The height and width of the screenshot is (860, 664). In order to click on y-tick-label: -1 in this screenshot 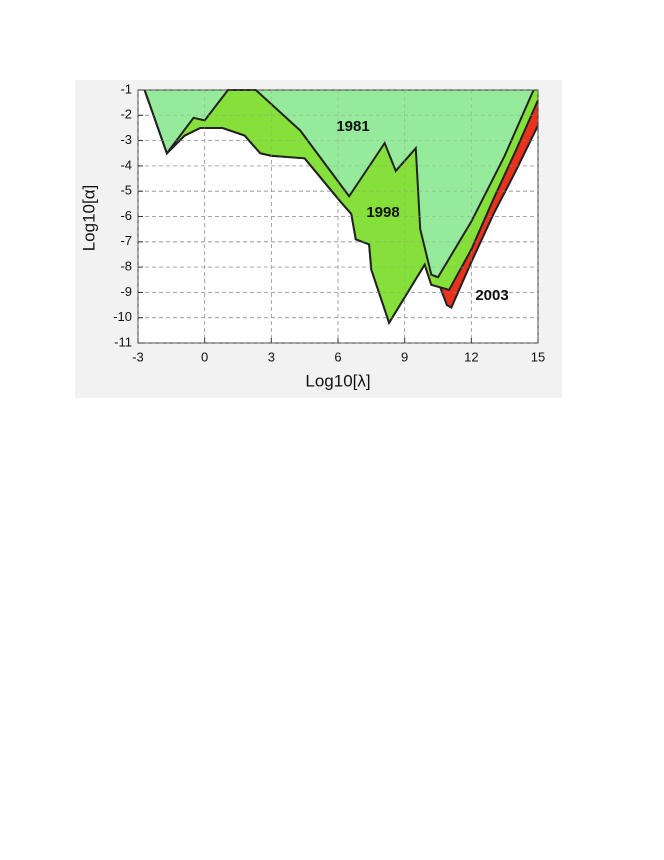, I will do `click(126, 88)`.